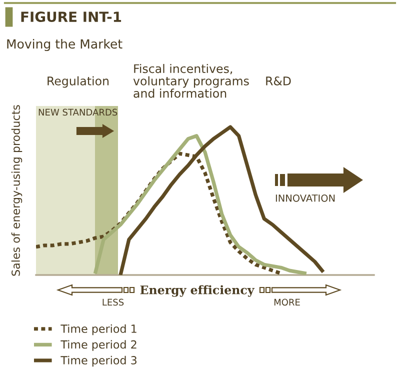 The width and height of the screenshot is (400, 381). Describe the element at coordinates (98, 345) in the screenshot. I see `legend-label: Time period 2` at that location.